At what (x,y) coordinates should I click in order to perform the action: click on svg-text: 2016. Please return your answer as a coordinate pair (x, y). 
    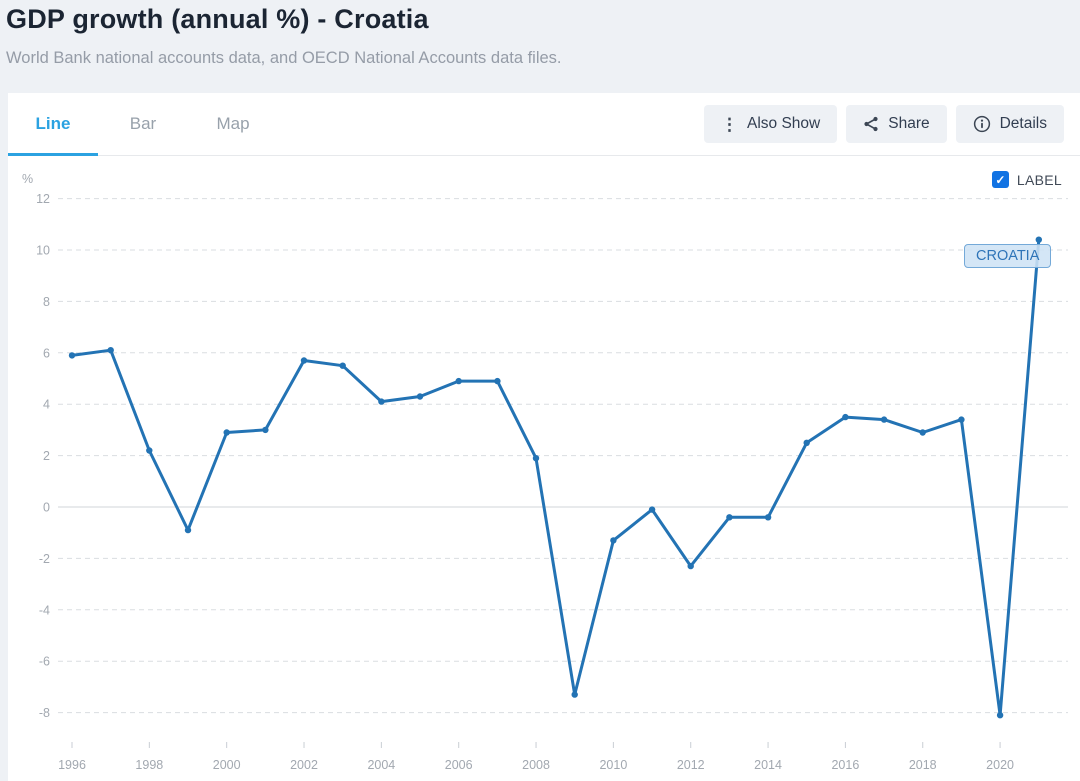
    Looking at the image, I should click on (845, 765).